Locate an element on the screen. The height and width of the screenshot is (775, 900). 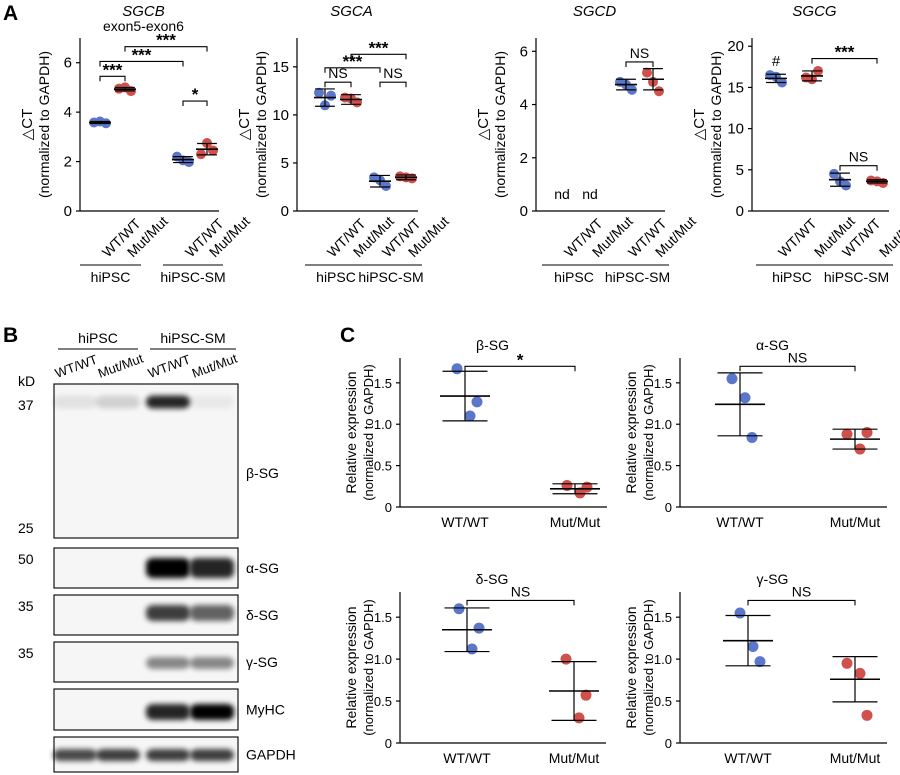
group-label: hiPSC-SM is located at coordinates (390, 277).